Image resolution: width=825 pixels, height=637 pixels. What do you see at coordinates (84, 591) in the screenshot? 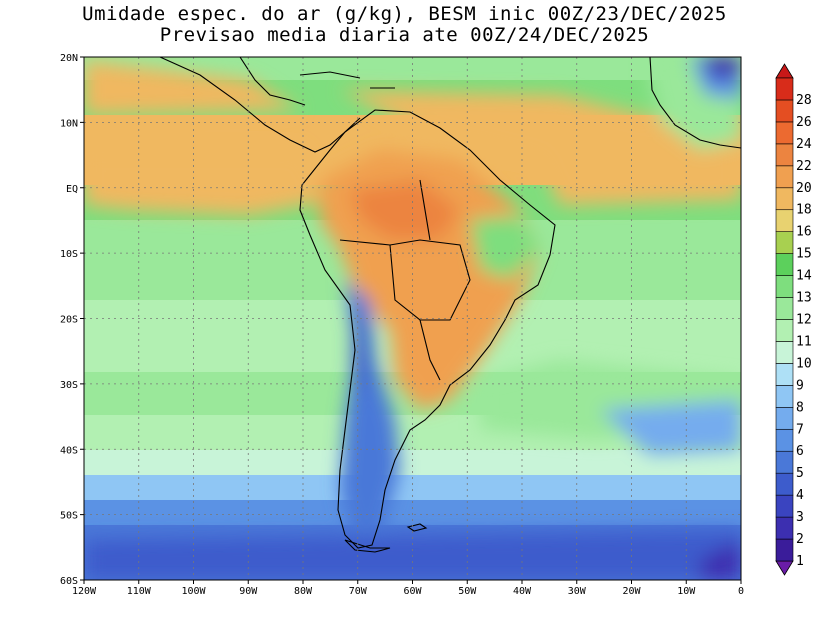
I see `lon-tick-label: 120W` at bounding box center [84, 591].